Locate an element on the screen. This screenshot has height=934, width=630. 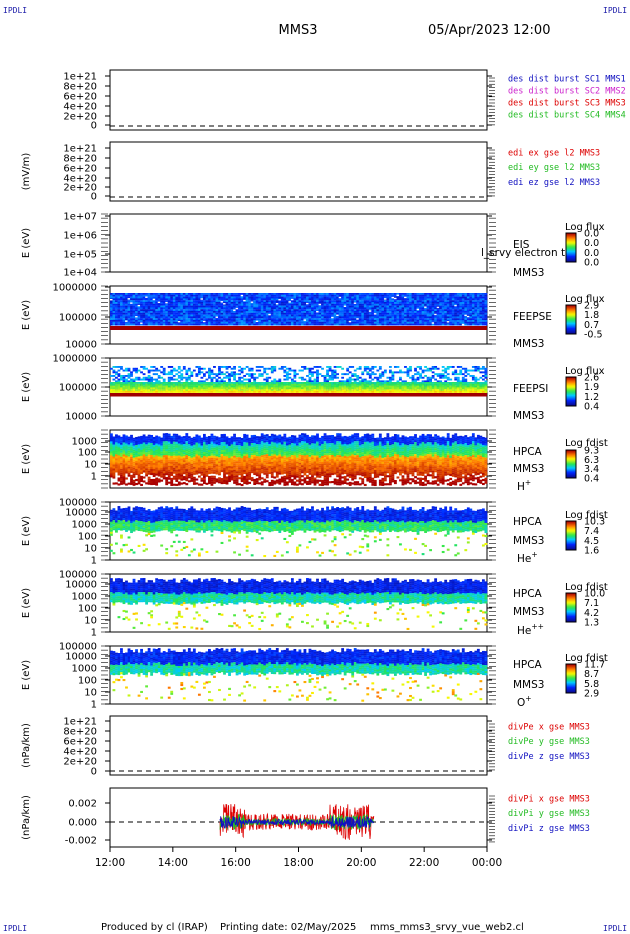
colorbar-cell is located at coordinates (571, 316).